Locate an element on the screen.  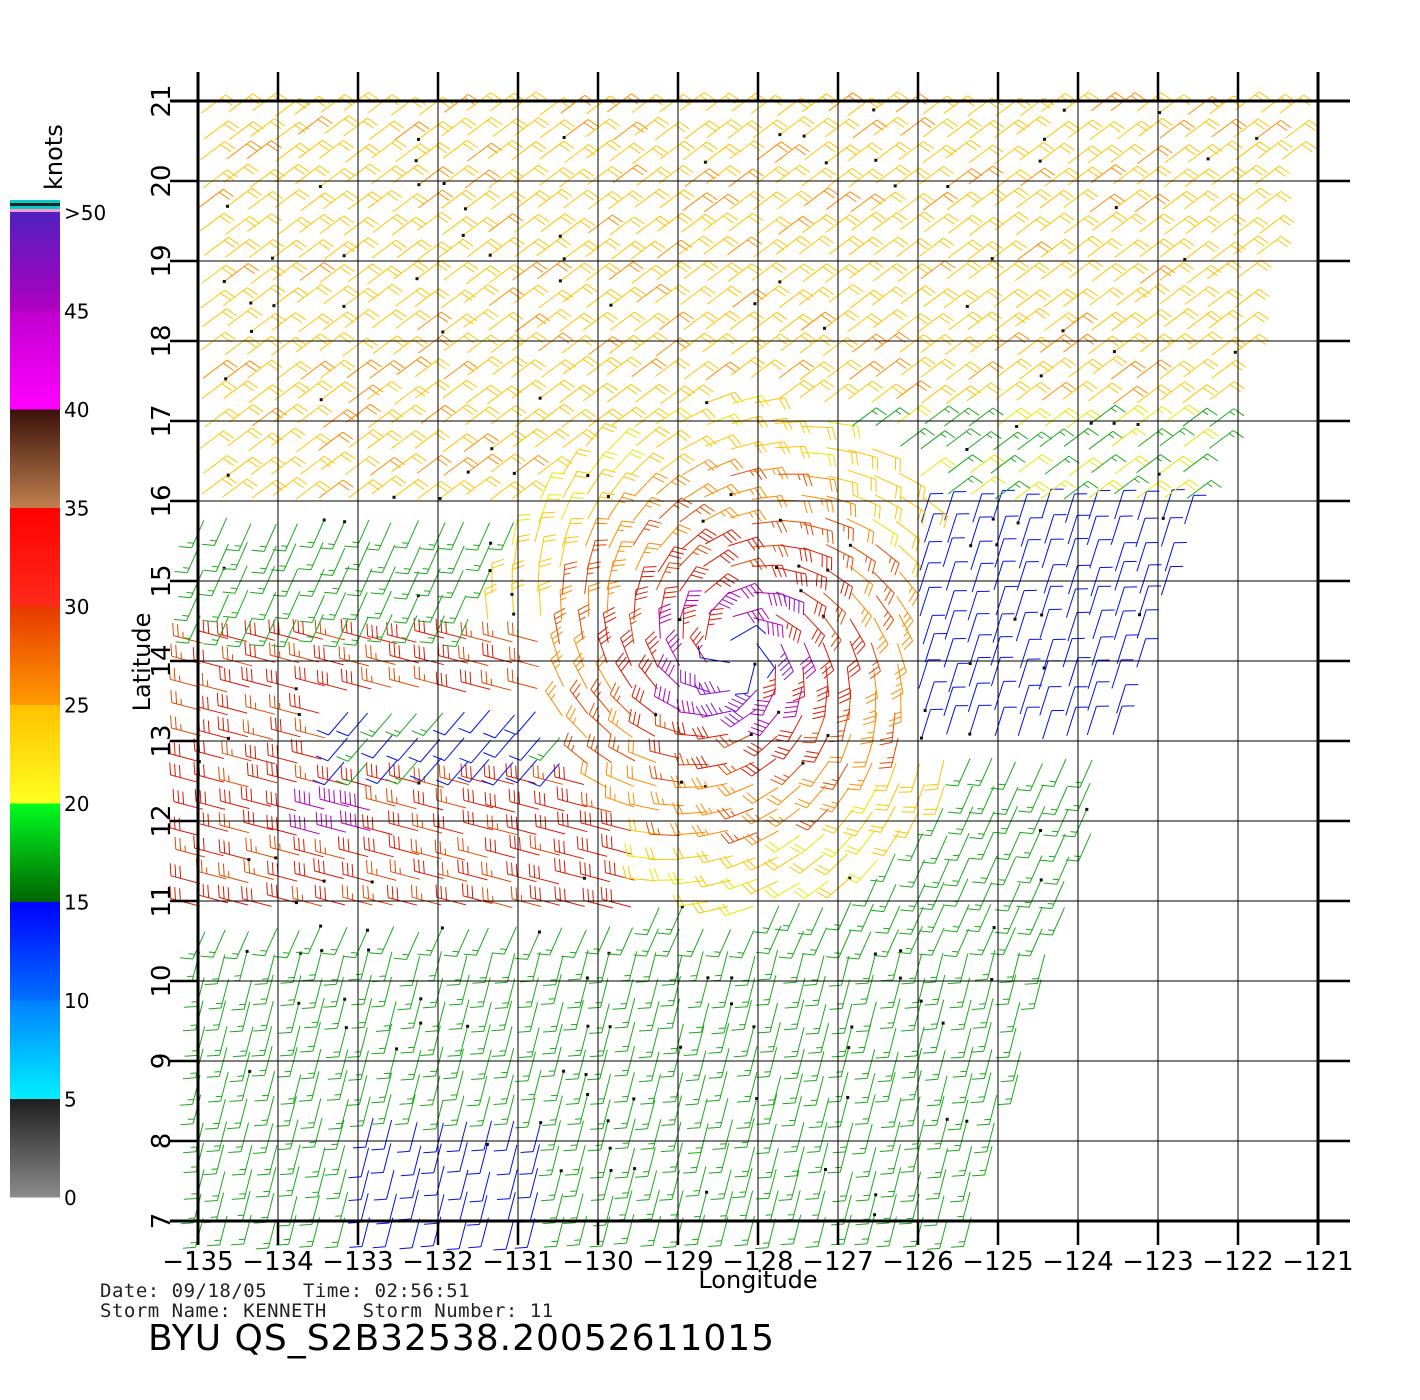
colorbar-stripe is located at coordinates (35, 204).